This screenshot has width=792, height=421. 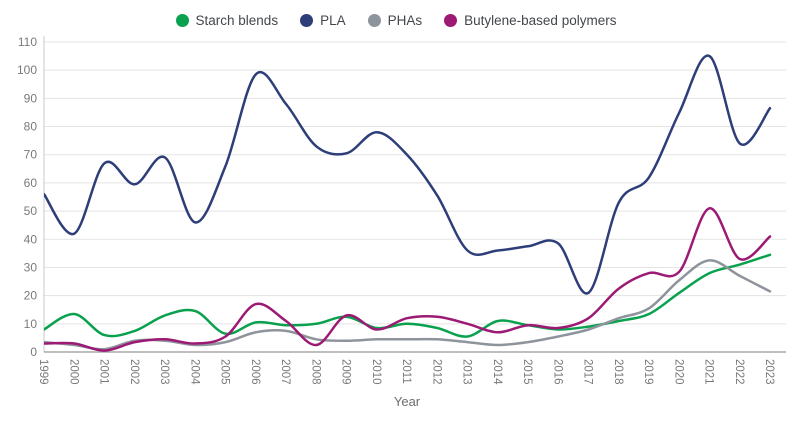 What do you see at coordinates (73, 372) in the screenshot?
I see `x-tick-label-2000: 2000` at bounding box center [73, 372].